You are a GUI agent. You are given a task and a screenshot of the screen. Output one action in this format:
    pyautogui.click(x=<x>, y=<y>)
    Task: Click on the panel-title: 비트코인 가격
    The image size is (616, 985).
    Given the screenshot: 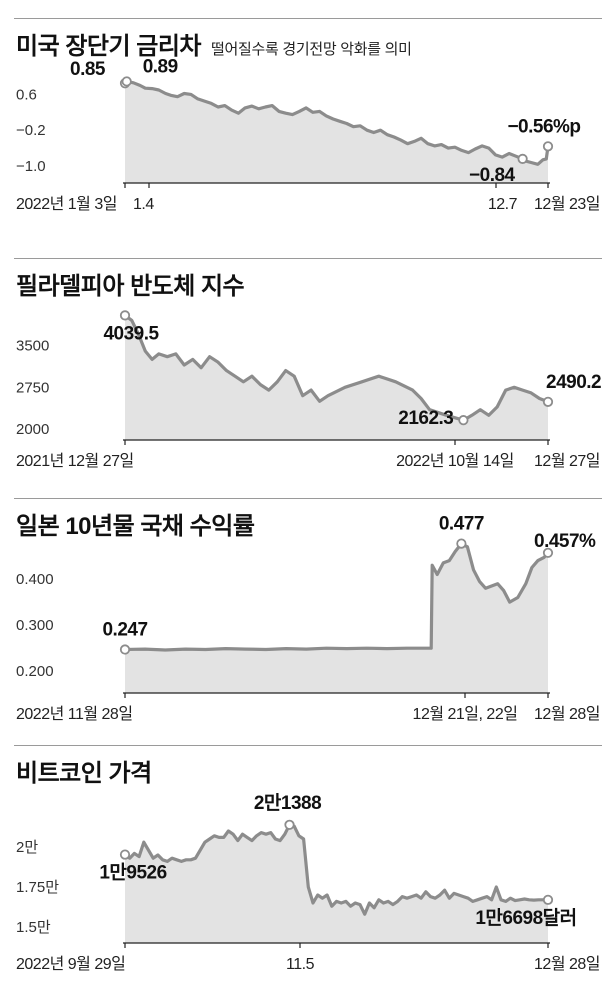 What is the action you would take?
    pyautogui.click(x=84, y=773)
    